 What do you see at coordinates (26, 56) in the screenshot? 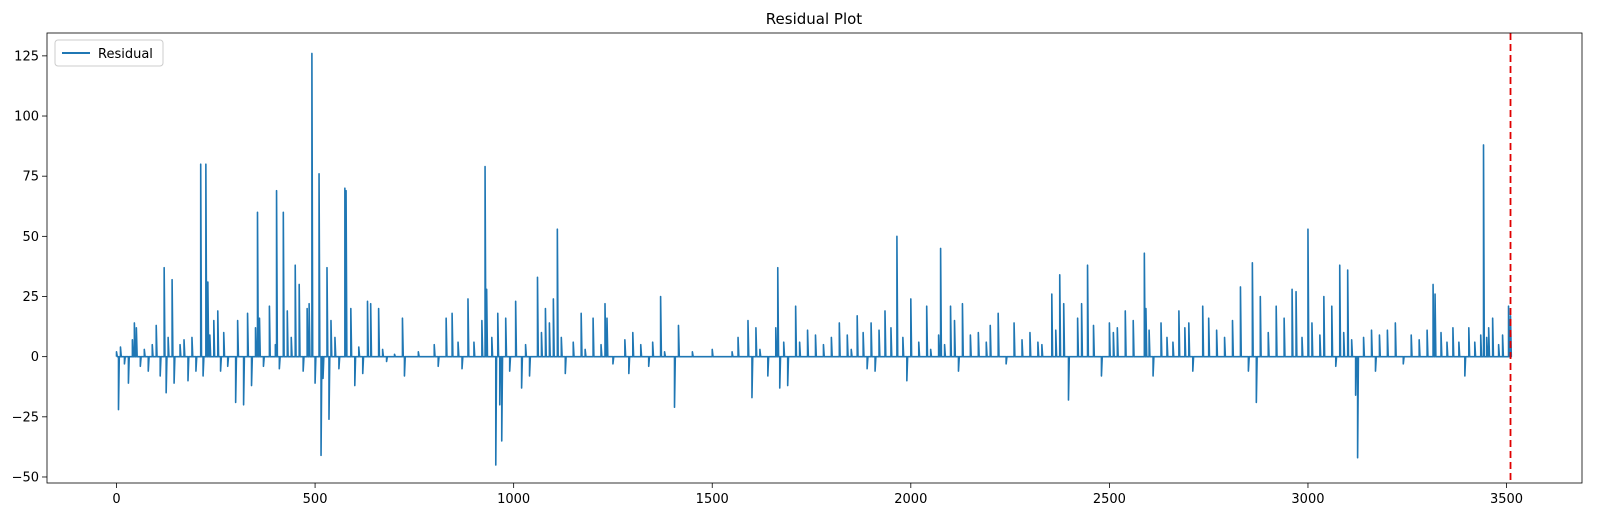
I see `y-tick-label: 125` at bounding box center [26, 56].